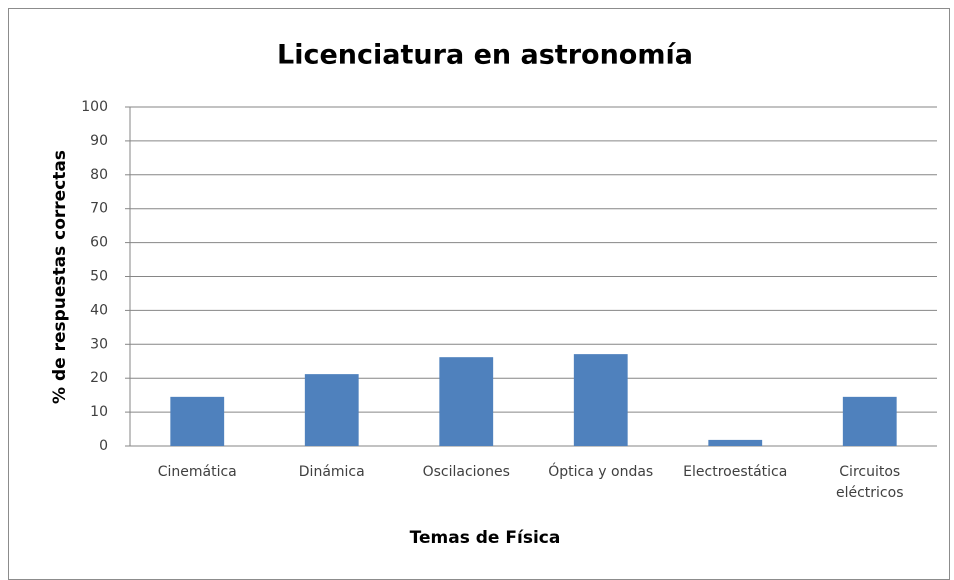  What do you see at coordinates (99, 175) in the screenshot?
I see `y-tick-label: 80` at bounding box center [99, 175].